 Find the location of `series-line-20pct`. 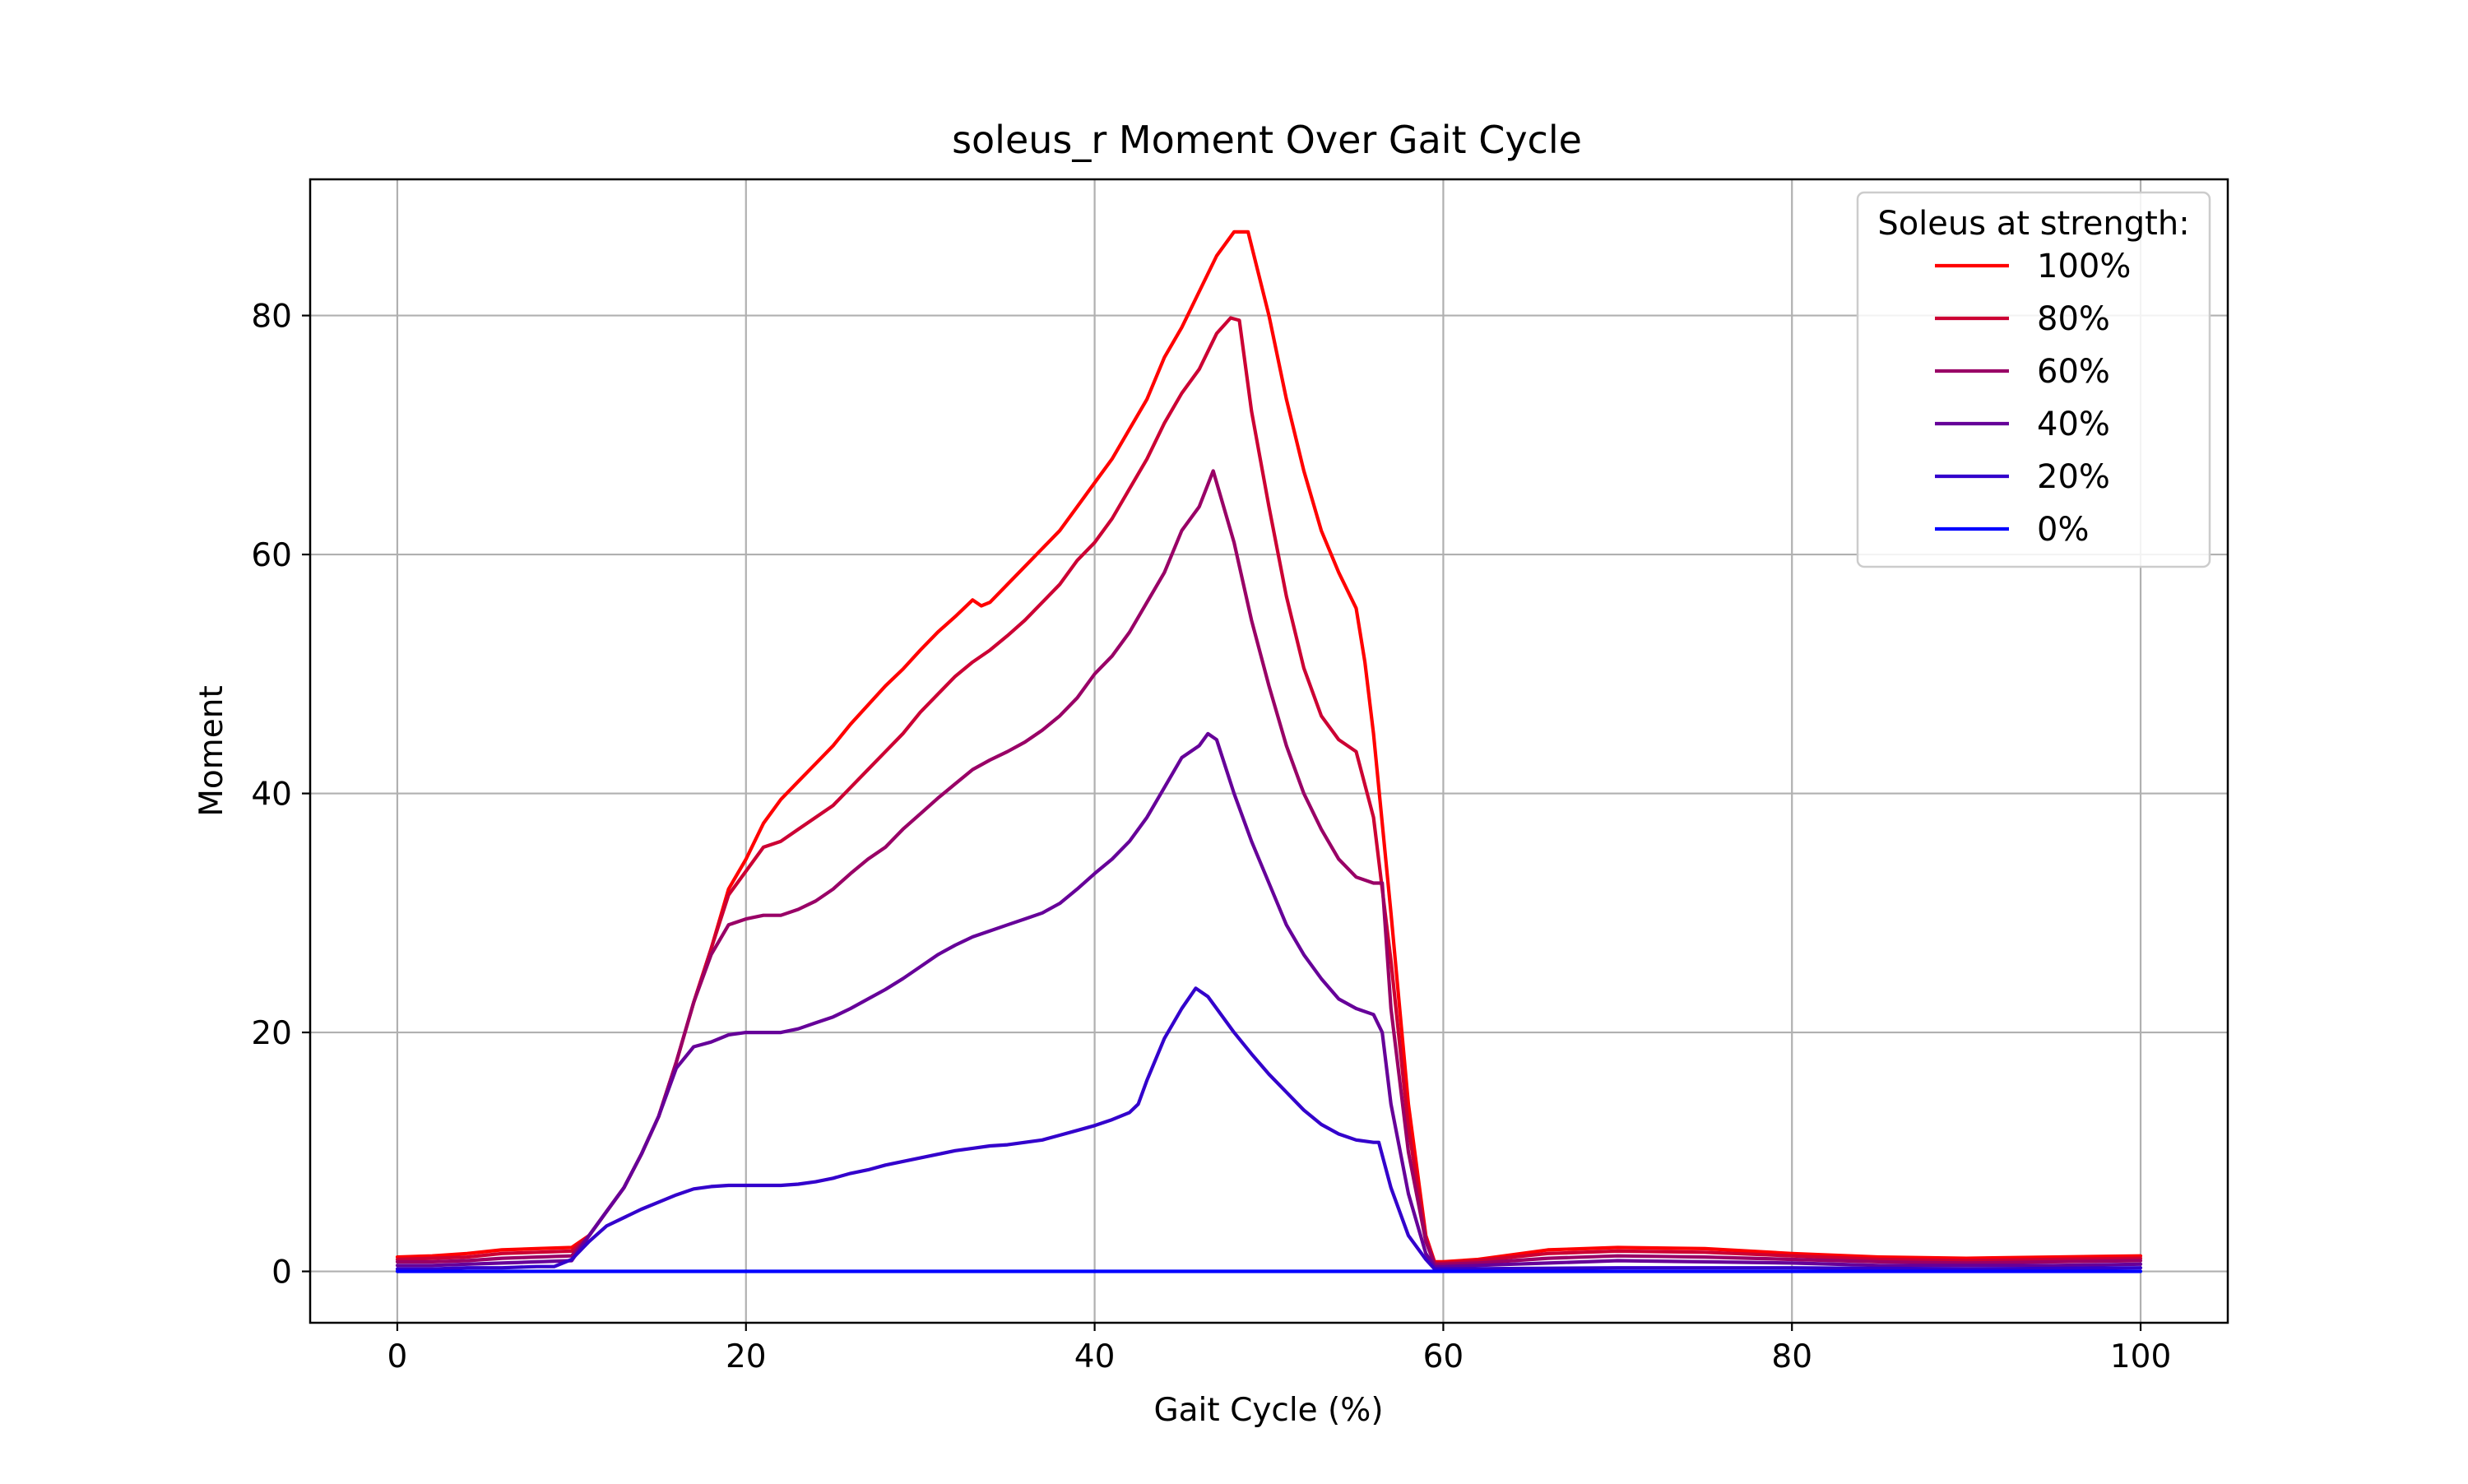

series-line-20pct is located at coordinates (1269, 1128).